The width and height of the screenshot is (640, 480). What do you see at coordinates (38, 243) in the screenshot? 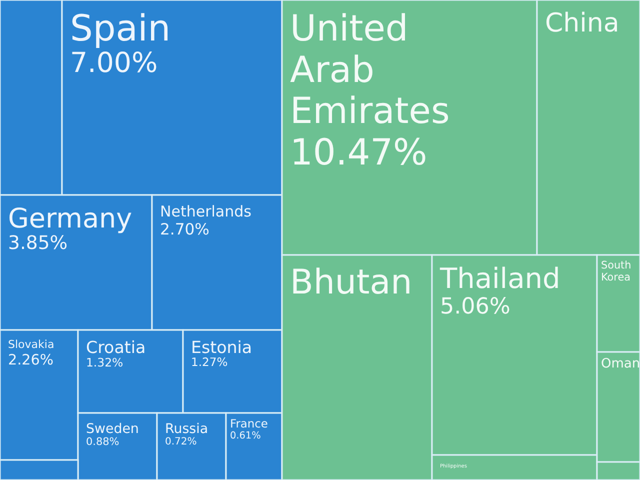
I see `data-label: 3.85%` at bounding box center [38, 243].